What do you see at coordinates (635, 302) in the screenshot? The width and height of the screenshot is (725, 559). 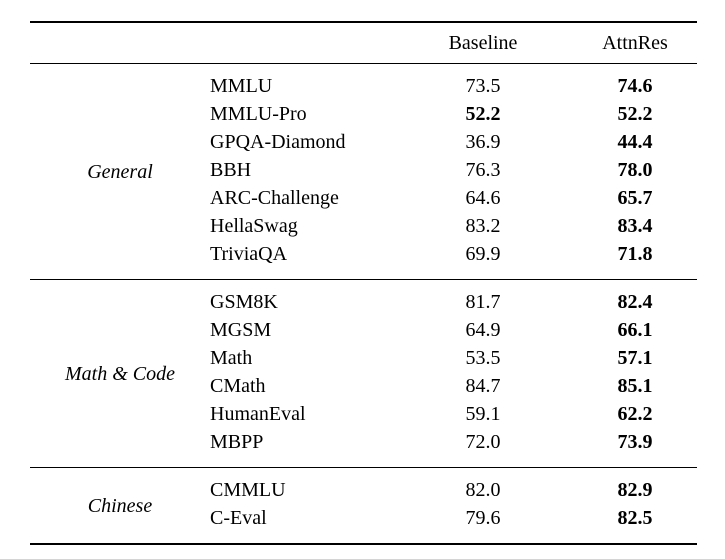 I see `attnres-value: 82.4` at bounding box center [635, 302].